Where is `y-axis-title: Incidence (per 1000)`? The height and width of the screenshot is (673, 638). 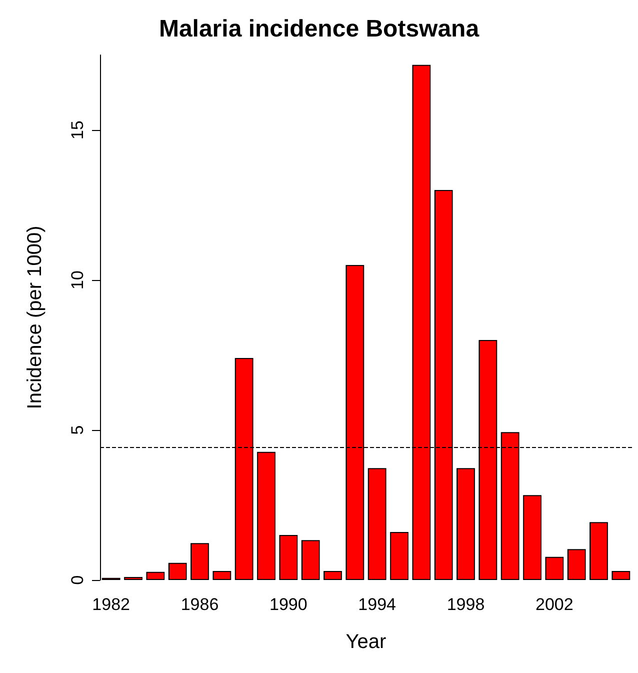
y-axis-title: Incidence (per 1000) is located at coordinates (35, 318).